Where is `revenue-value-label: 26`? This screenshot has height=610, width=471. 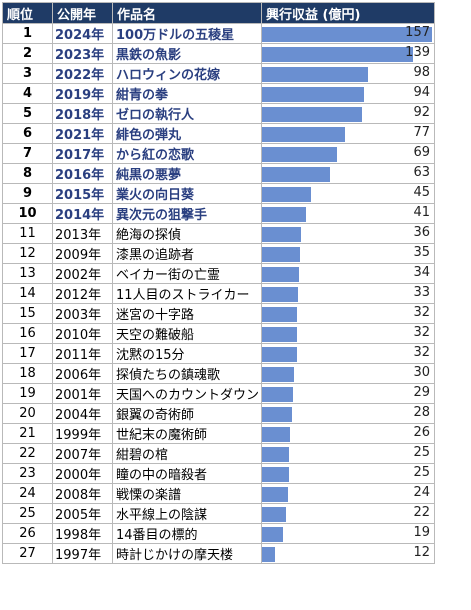 revenue-value-label: 26 is located at coordinates (421, 432).